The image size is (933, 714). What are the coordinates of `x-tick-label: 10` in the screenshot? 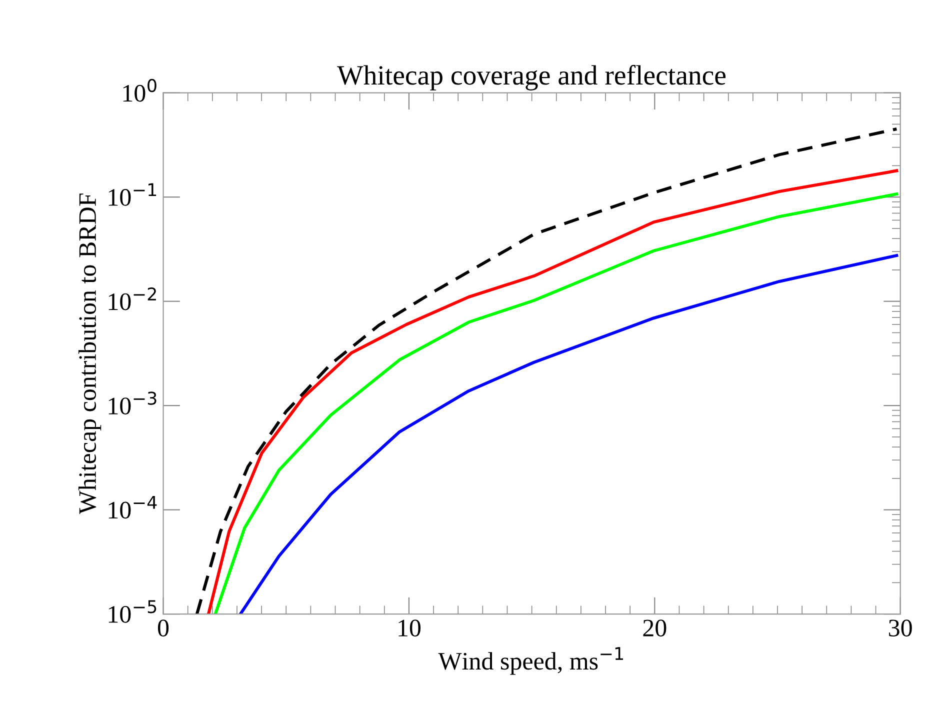 It's located at (409, 628).